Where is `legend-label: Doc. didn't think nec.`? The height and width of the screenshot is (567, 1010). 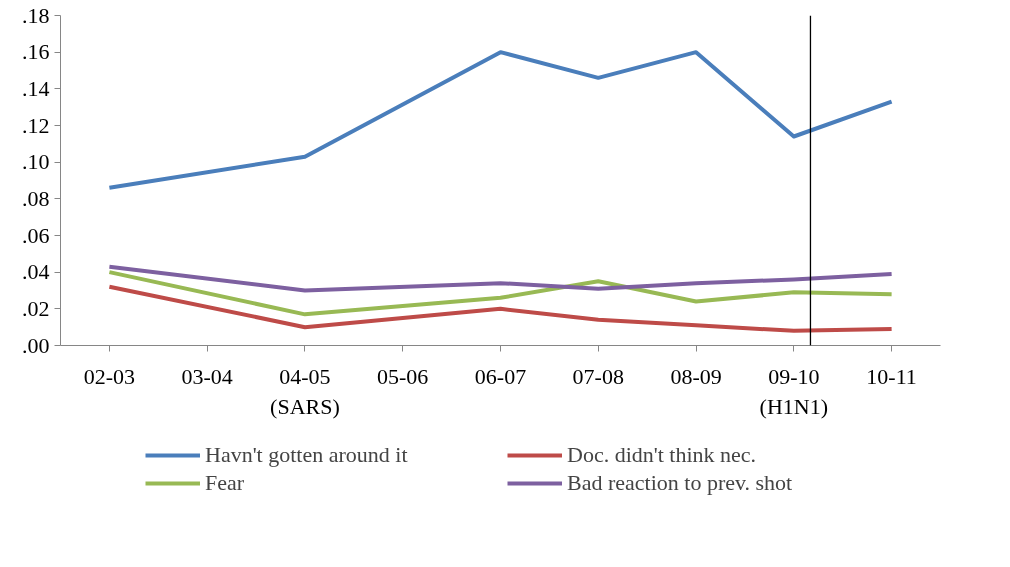
legend-label: Doc. didn't think nec. is located at coordinates (662, 455).